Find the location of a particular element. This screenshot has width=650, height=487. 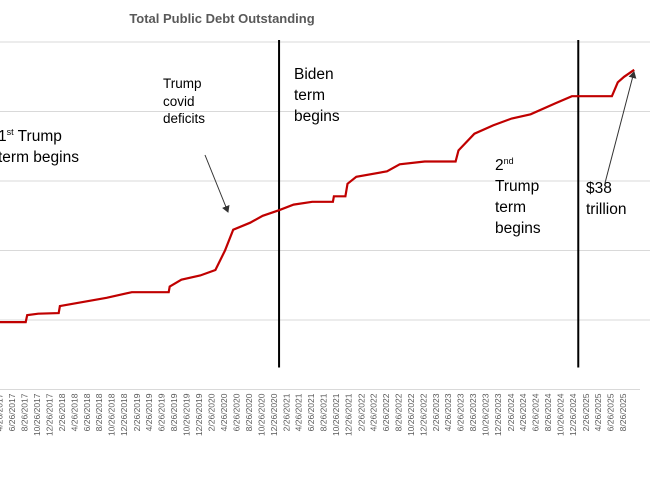

x-tick-label: 6/26/2022 is located at coordinates (386, 412).